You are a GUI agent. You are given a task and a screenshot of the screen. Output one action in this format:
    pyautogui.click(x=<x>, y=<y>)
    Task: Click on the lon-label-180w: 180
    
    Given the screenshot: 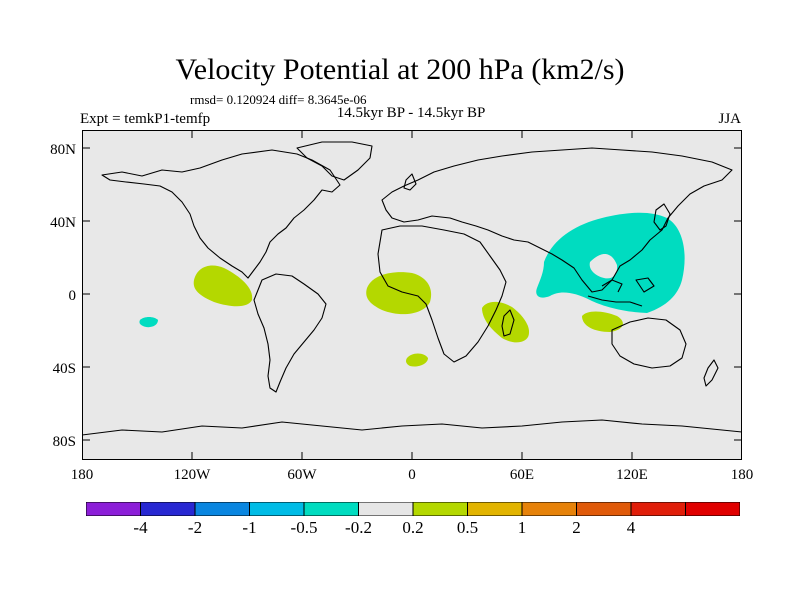 What is the action you would take?
    pyautogui.click(x=82, y=475)
    